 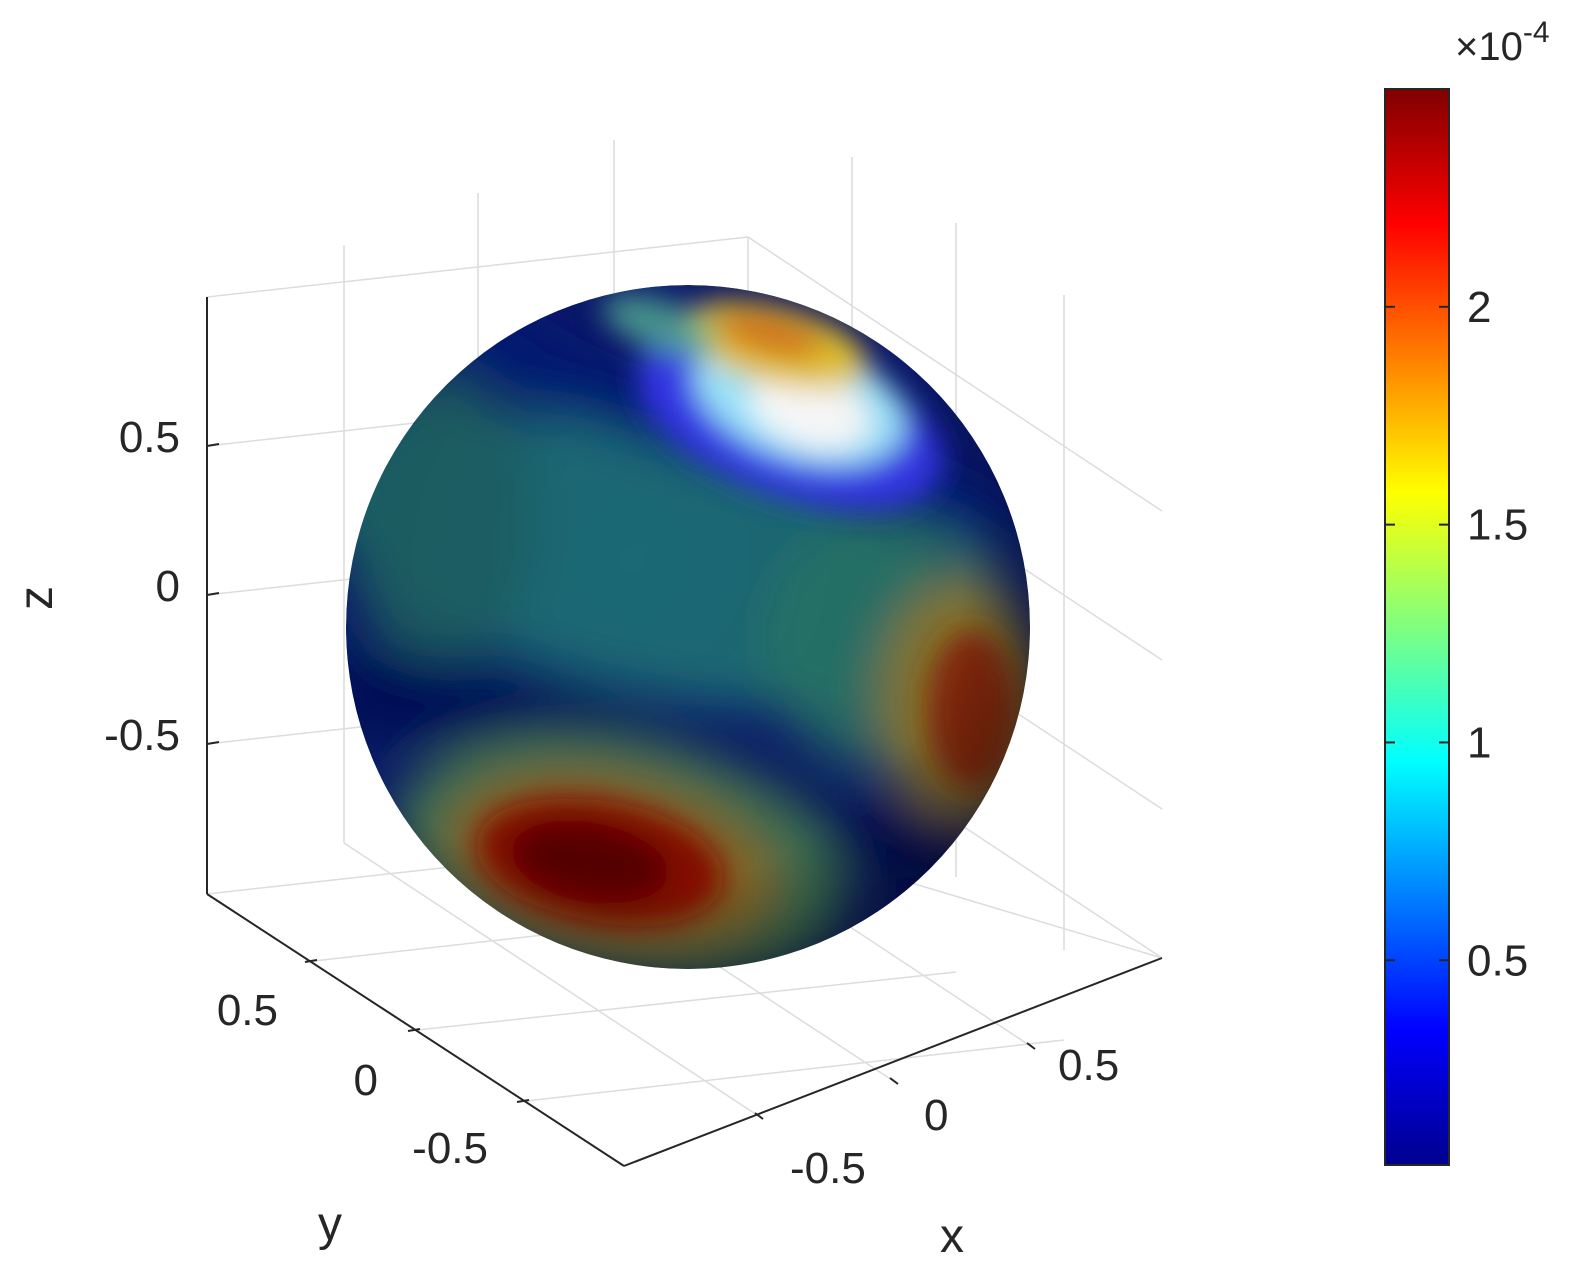 I want to click on y-axis-label: y, so click(x=330, y=1224).